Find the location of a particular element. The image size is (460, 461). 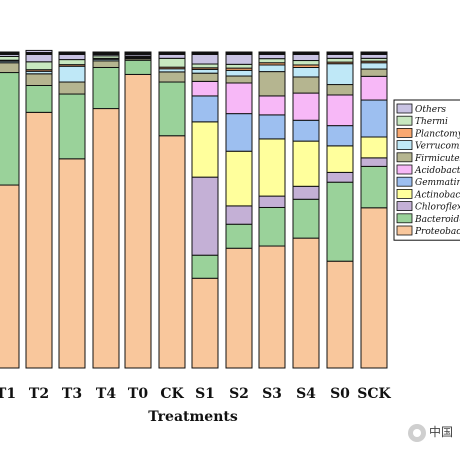

legend-label: Verrucomicrobia is located at coordinates (437, 147).